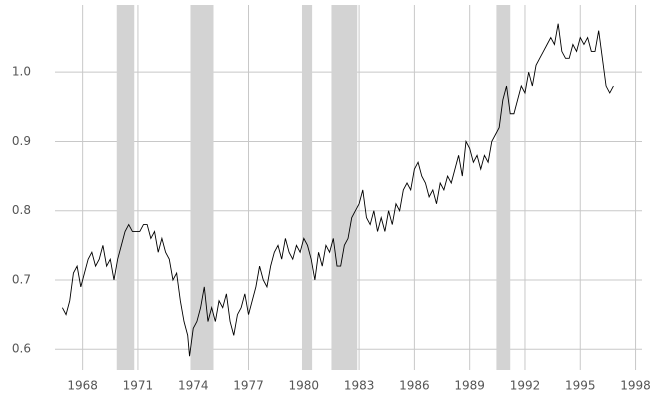 The width and height of the screenshot is (650, 404). Describe the element at coordinates (469, 386) in the screenshot. I see `x-tick-label: 1989` at that location.